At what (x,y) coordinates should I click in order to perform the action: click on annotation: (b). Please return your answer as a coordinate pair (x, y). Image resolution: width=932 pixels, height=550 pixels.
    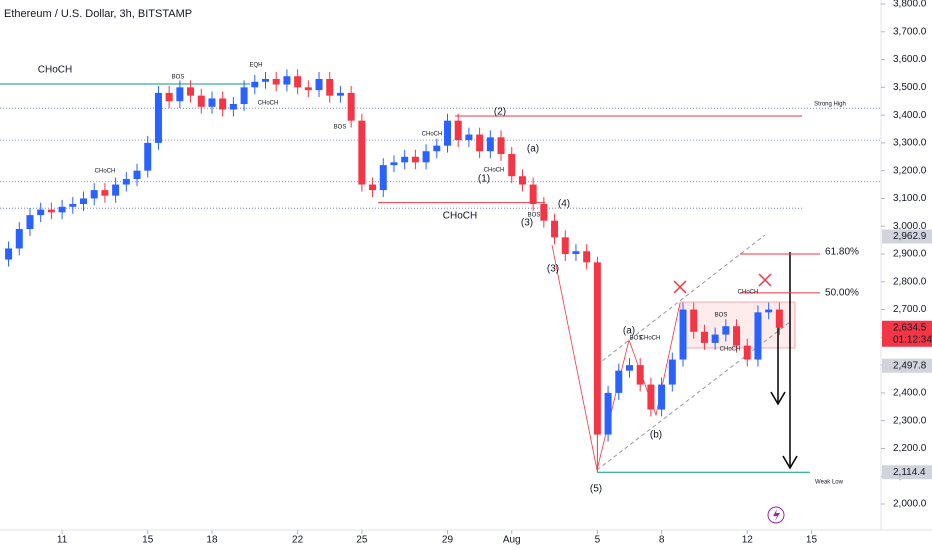
    Looking at the image, I should click on (656, 435).